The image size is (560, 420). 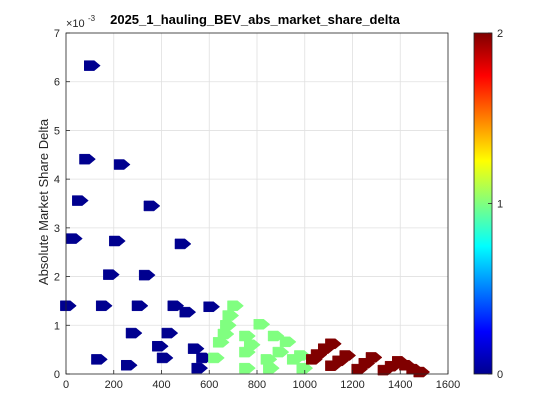 What do you see at coordinates (75, 24) in the screenshot?
I see `y-exponent-base: ×10` at bounding box center [75, 24].